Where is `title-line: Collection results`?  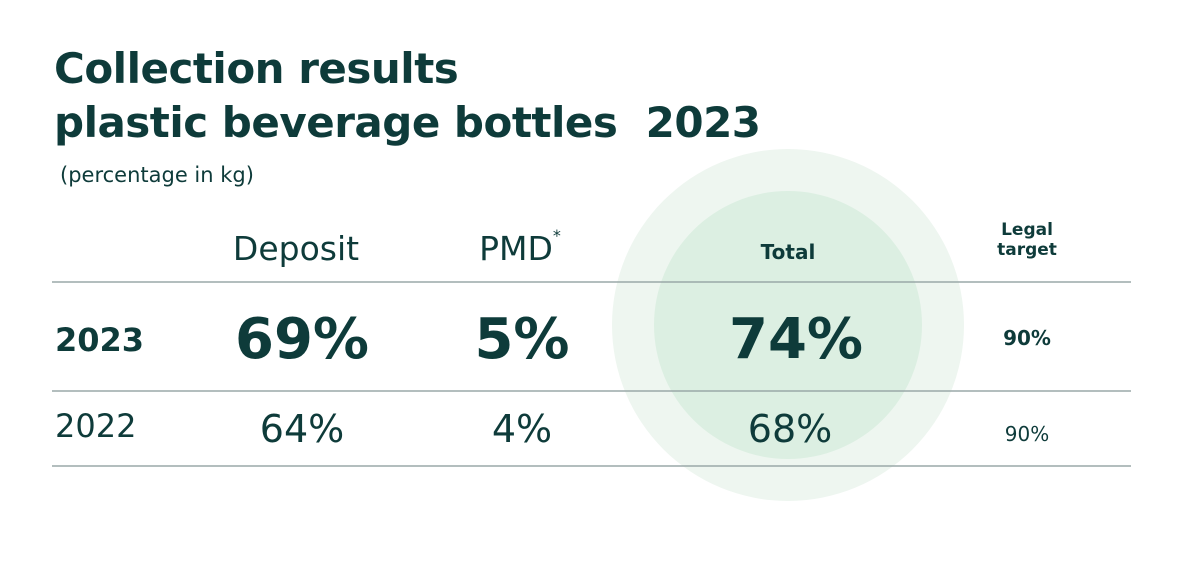 title-line: Collection results is located at coordinates (256, 68).